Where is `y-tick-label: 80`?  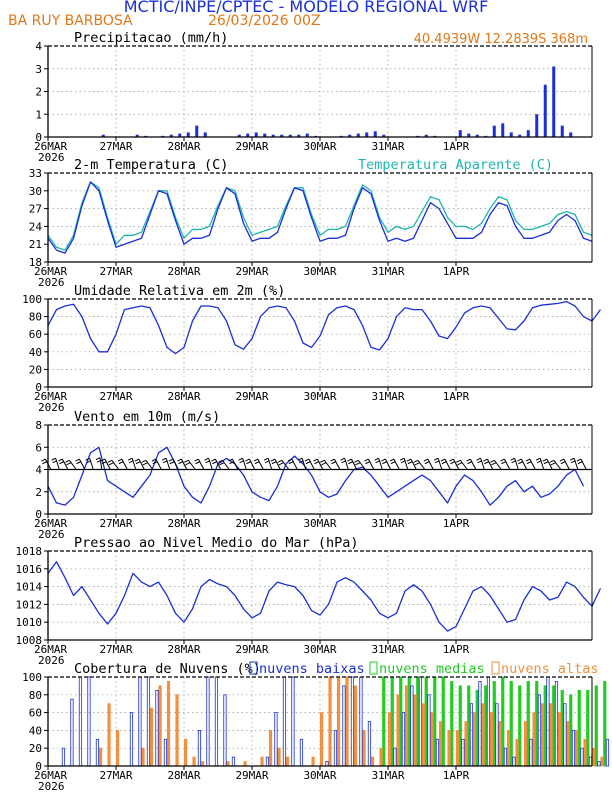 y-tick-label: 80 is located at coordinates (35, 695).